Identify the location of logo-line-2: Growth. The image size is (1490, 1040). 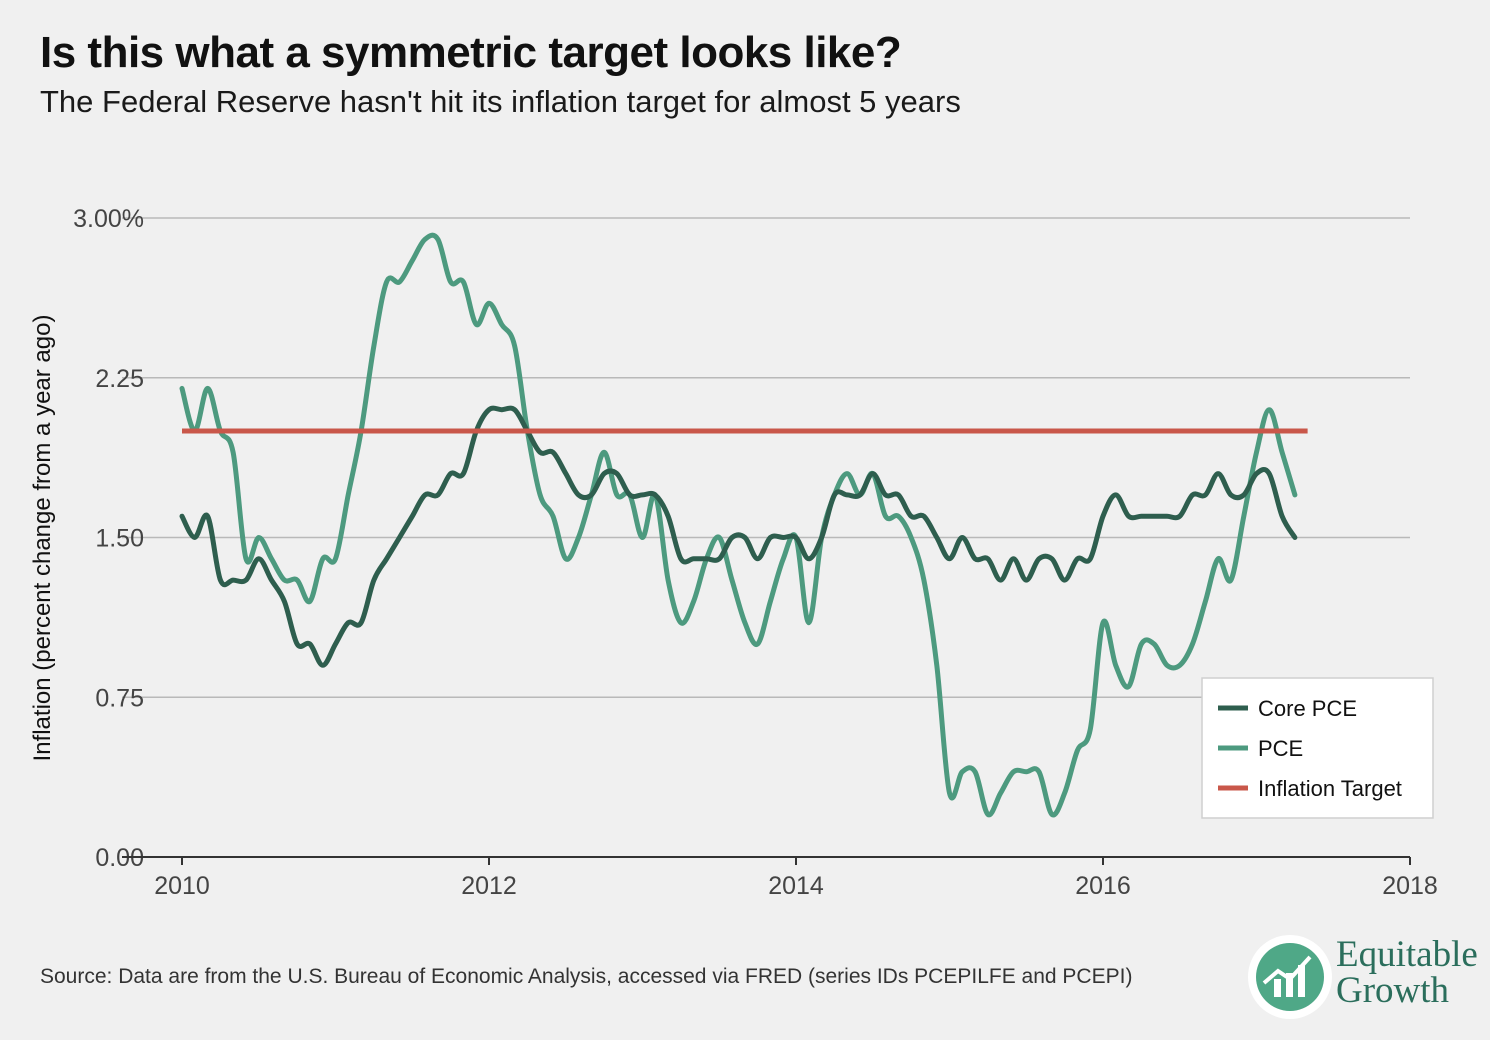
(1393, 990).